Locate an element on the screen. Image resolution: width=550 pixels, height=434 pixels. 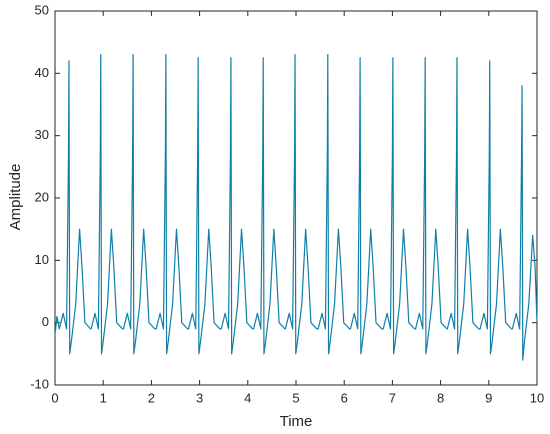
x-tick-label: 1 is located at coordinates (103, 397).